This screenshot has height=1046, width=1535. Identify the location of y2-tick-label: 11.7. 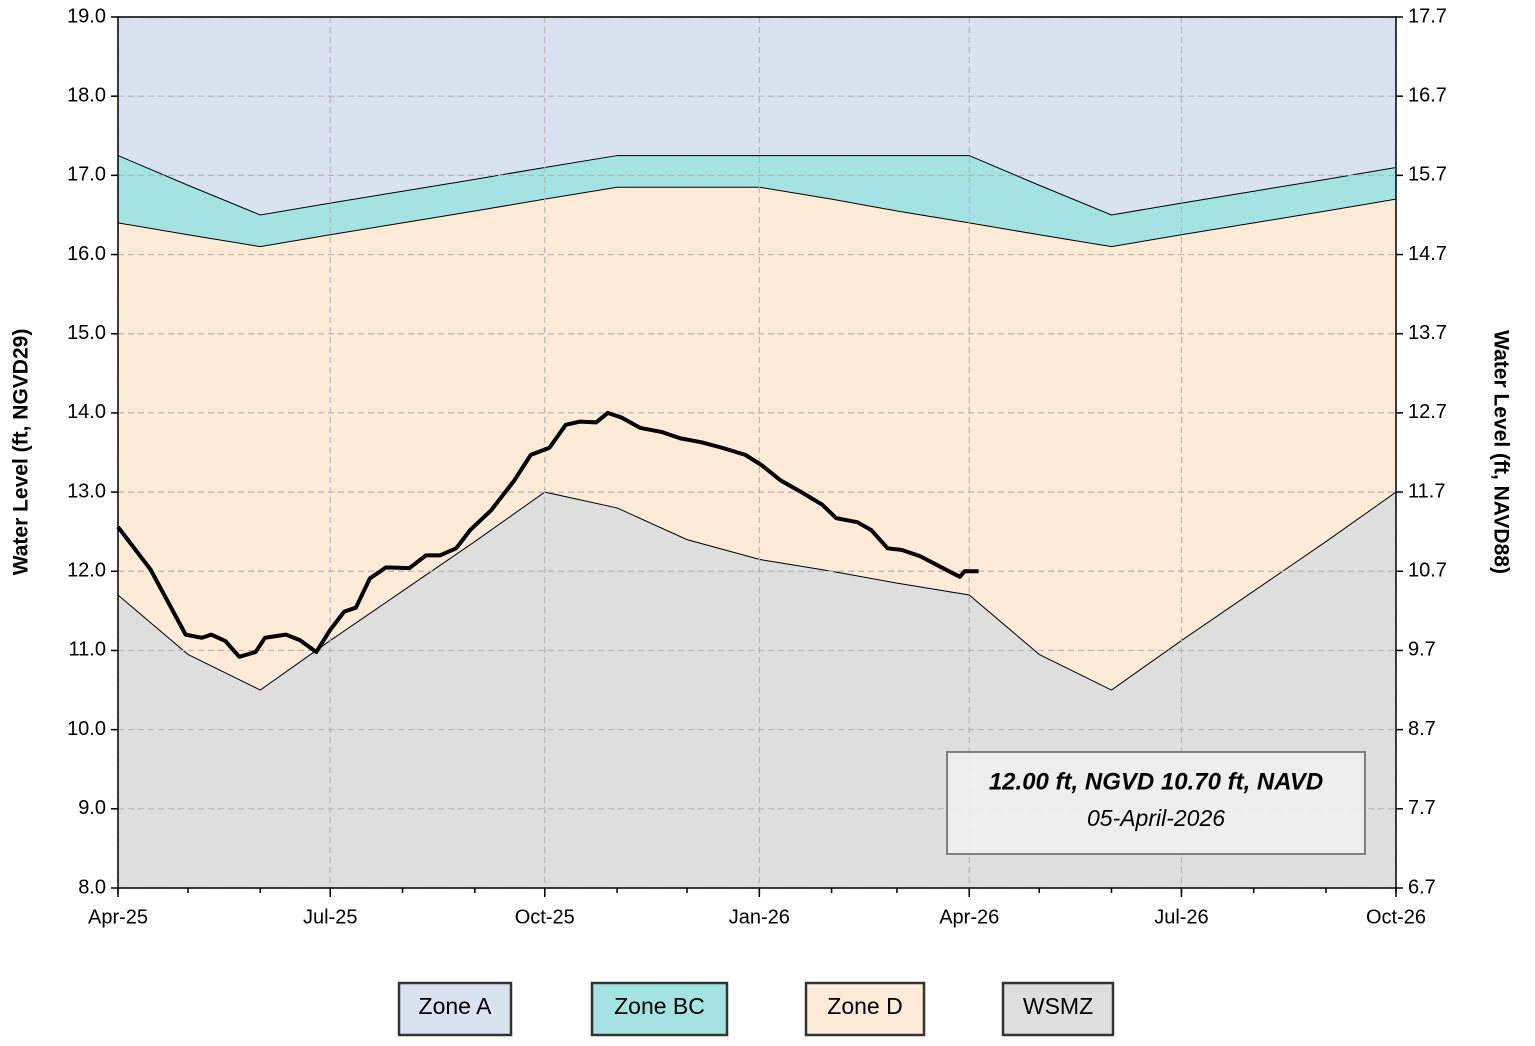
(1426, 491).